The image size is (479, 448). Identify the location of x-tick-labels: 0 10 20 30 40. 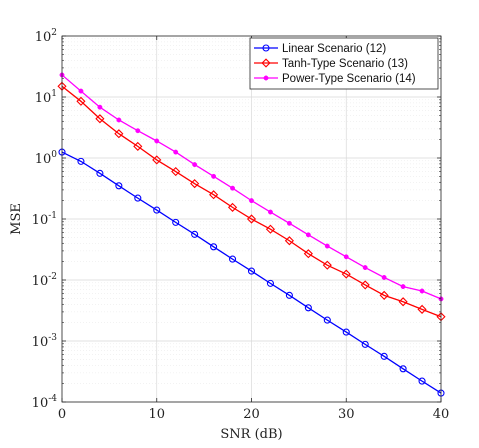
(253, 414).